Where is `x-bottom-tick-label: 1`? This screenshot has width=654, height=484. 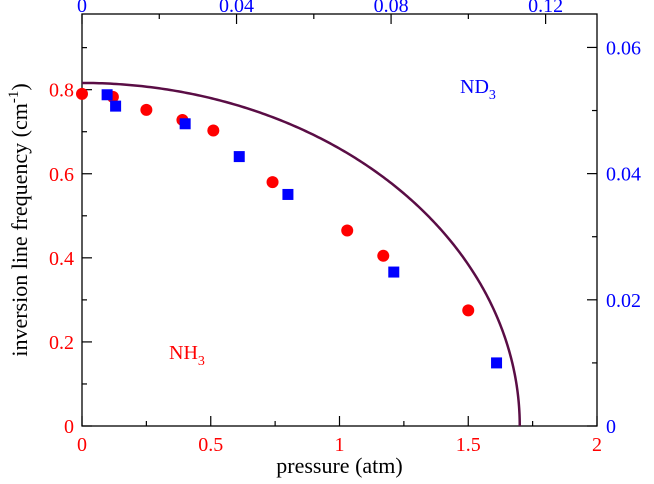 x-bottom-tick-label: 1 is located at coordinates (340, 445).